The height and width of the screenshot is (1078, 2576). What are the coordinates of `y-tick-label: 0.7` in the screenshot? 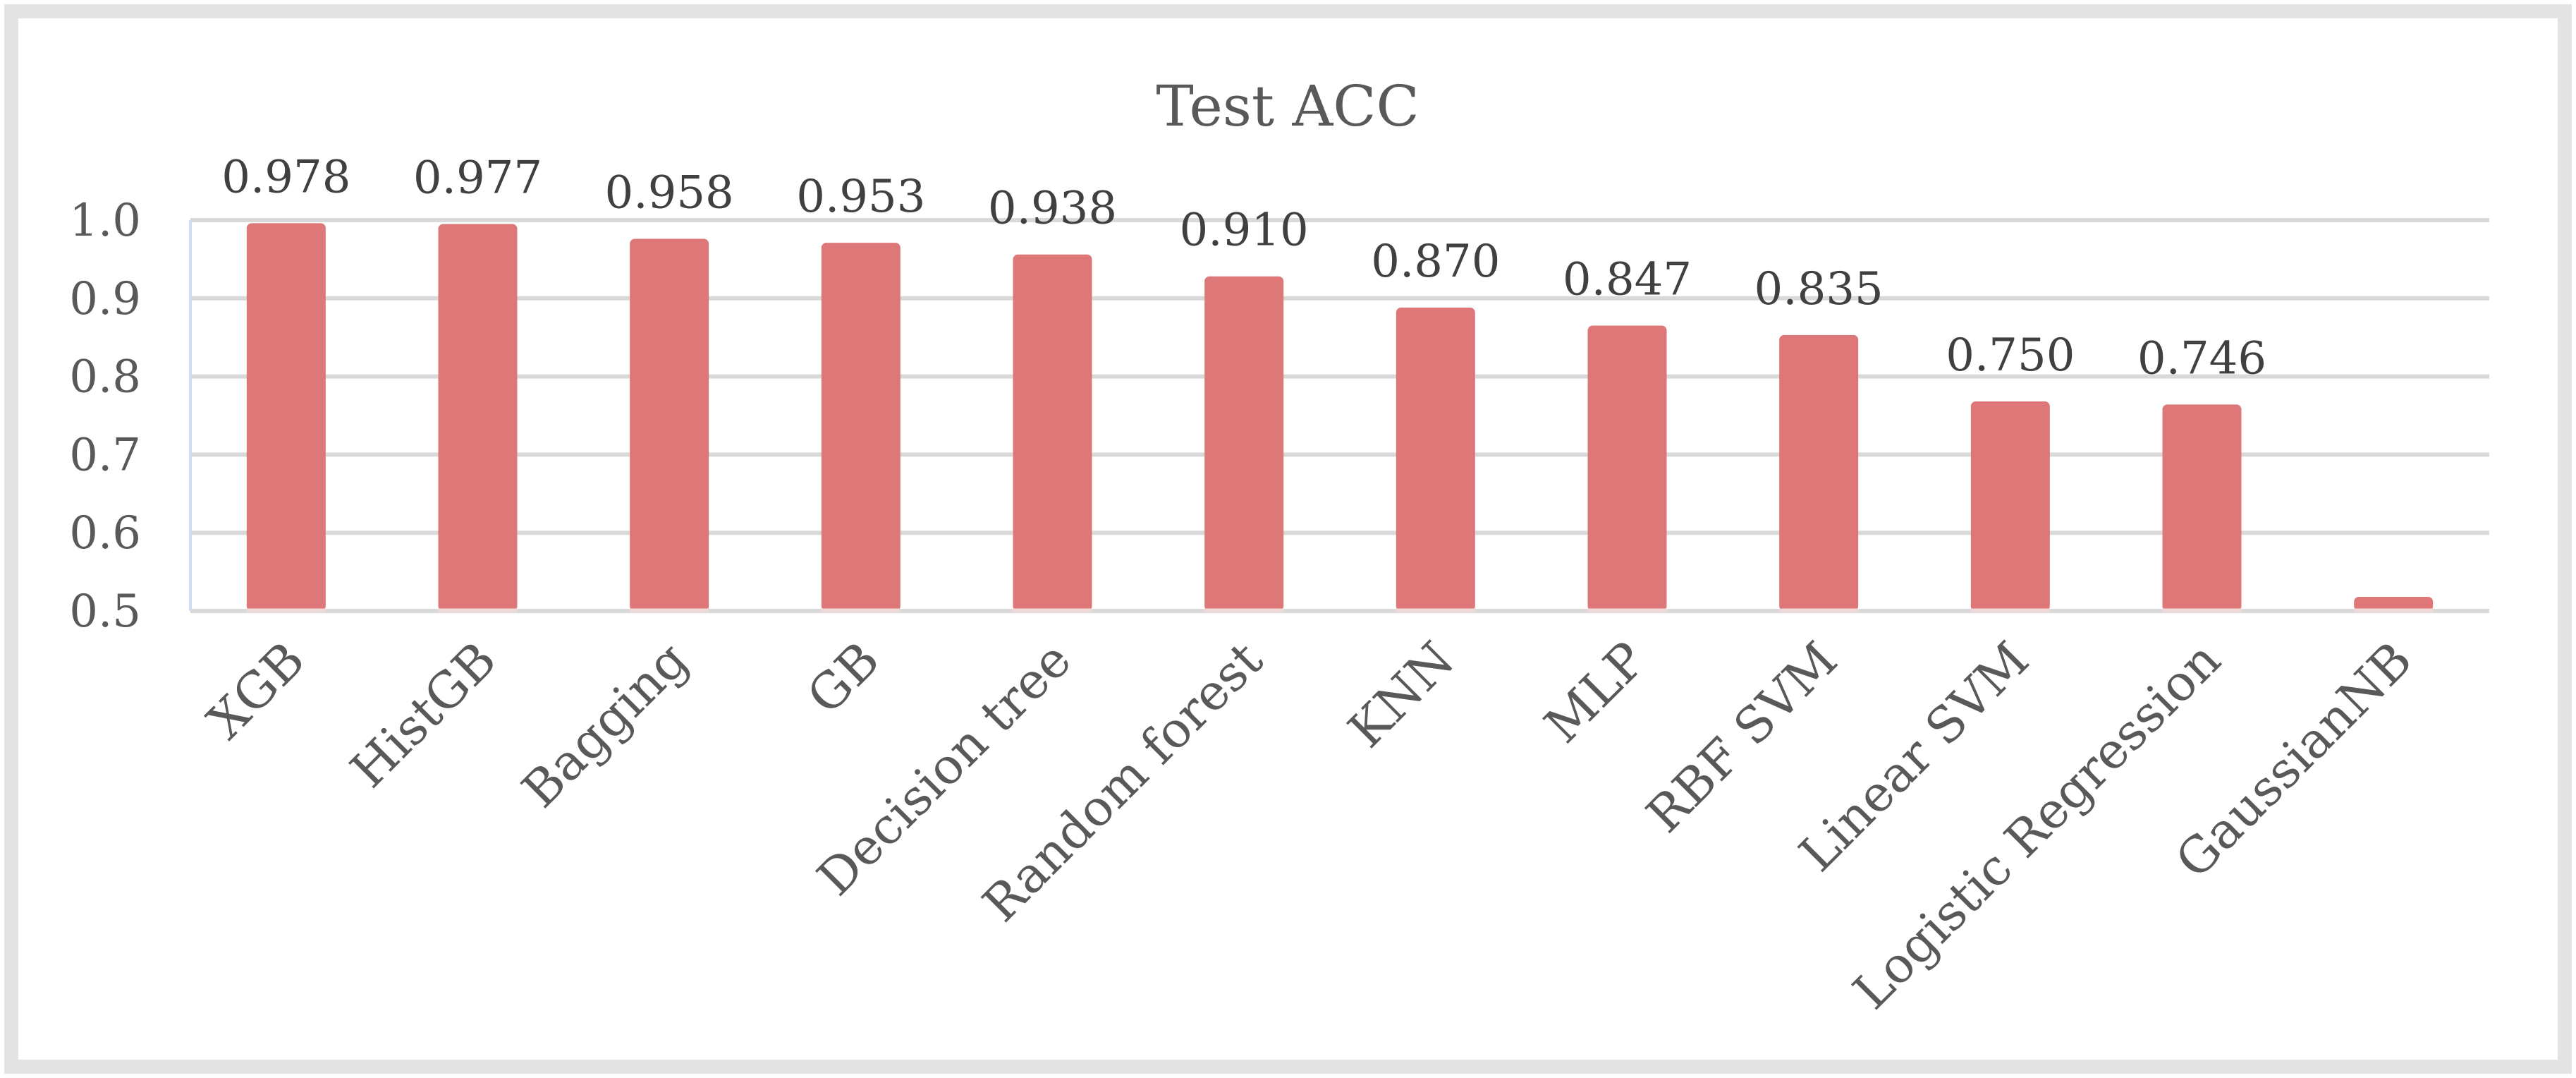 It's located at (105, 455).